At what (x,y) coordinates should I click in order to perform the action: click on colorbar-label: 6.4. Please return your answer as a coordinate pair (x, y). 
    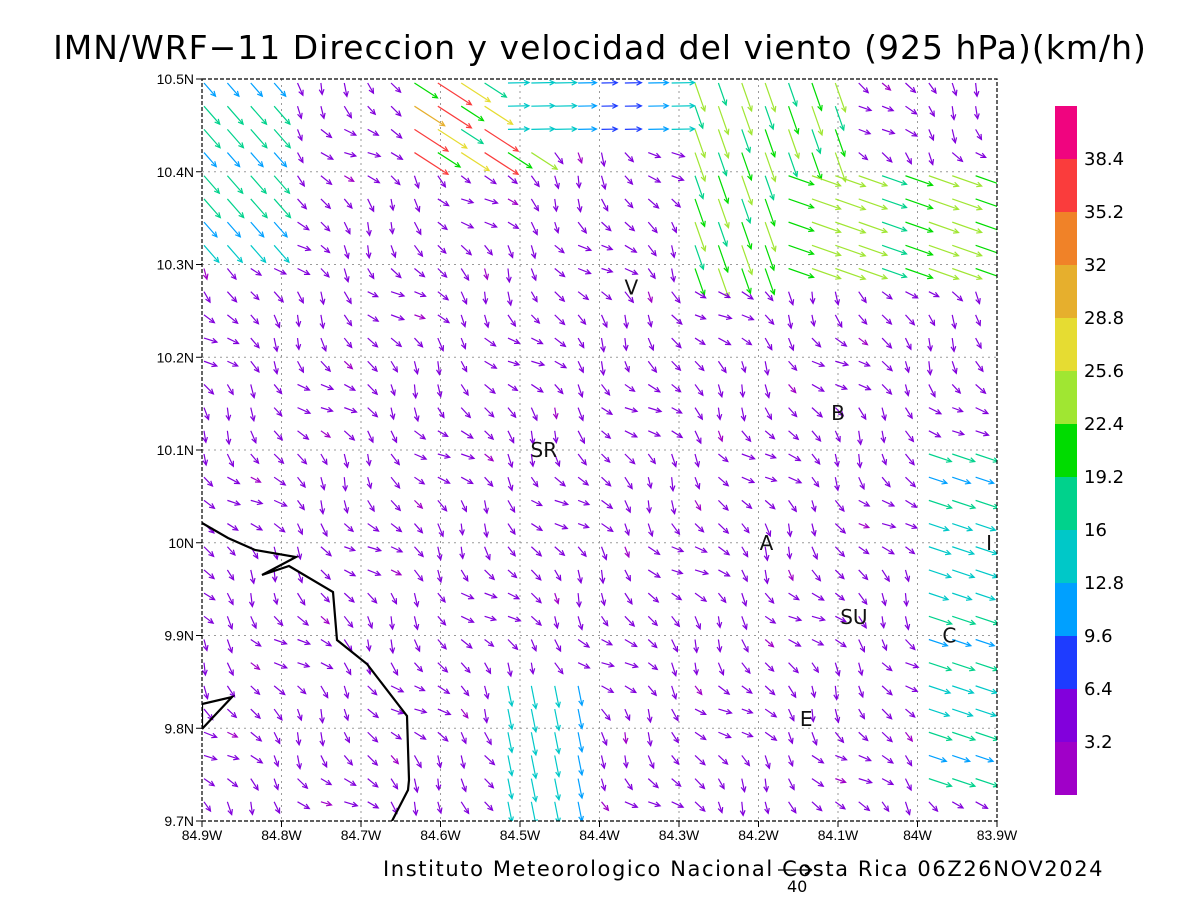
    Looking at the image, I should click on (1098, 689).